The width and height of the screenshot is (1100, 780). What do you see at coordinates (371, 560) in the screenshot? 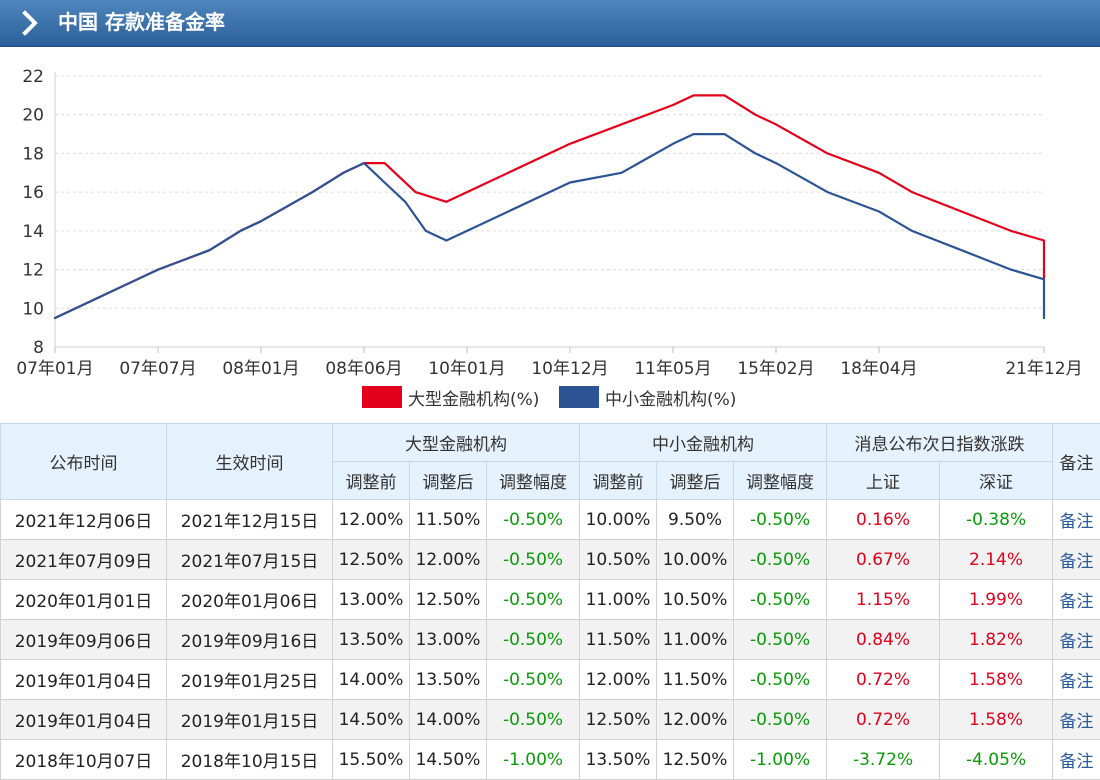
I see `large-before-cell: 12.50%` at bounding box center [371, 560].